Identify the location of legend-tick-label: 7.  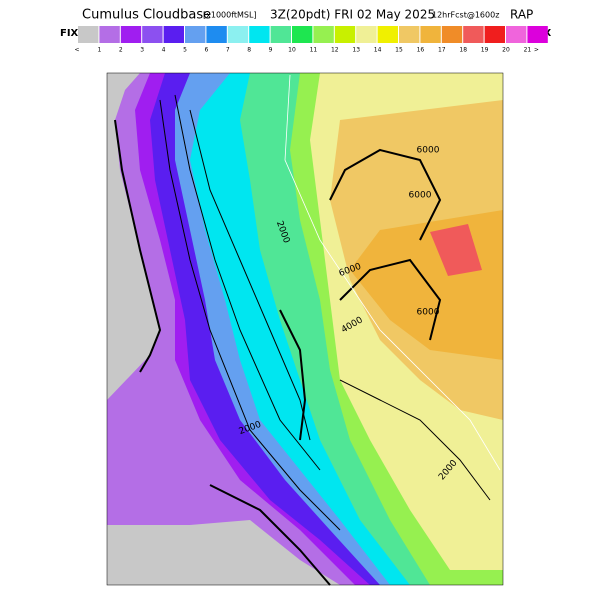
(228, 50).